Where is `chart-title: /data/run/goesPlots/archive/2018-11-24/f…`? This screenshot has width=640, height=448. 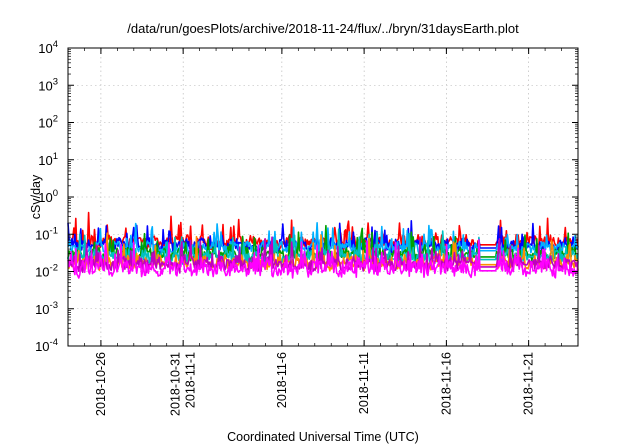
chart-title: /data/run/goesPlots/archive/2018-11-24/f… is located at coordinates (323, 28).